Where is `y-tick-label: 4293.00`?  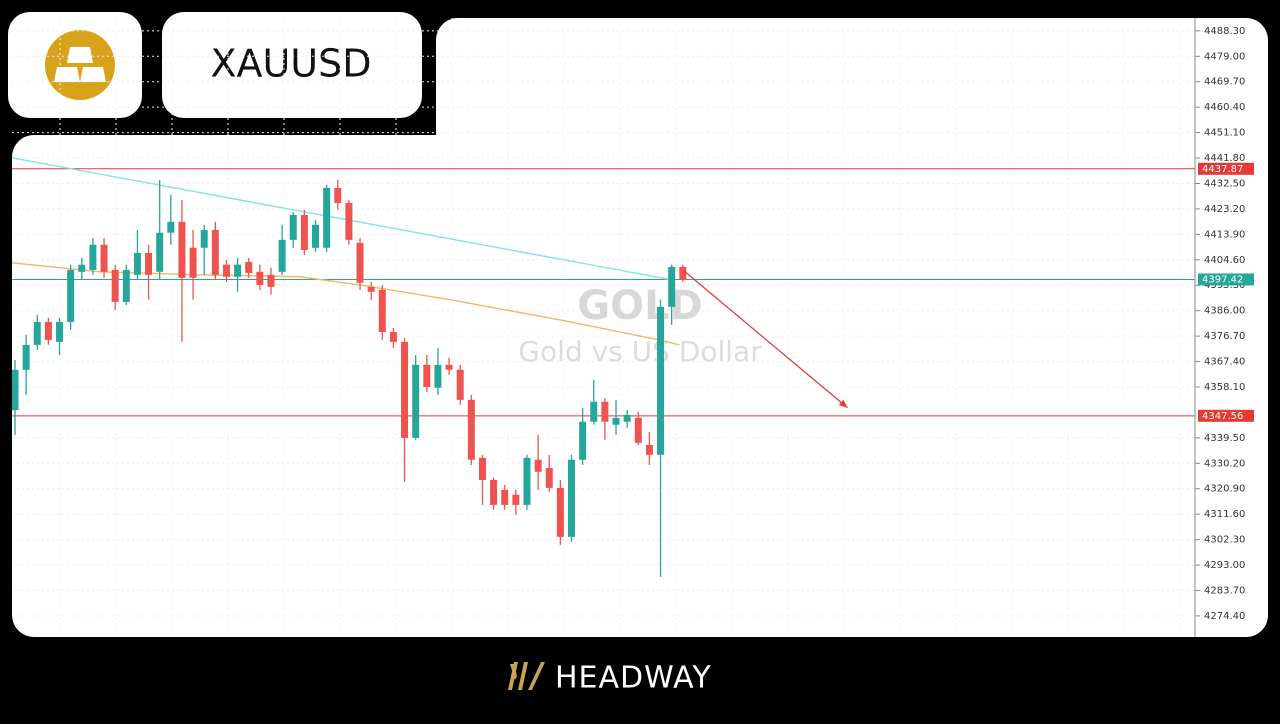 y-tick-label: 4293.00 is located at coordinates (1224, 565).